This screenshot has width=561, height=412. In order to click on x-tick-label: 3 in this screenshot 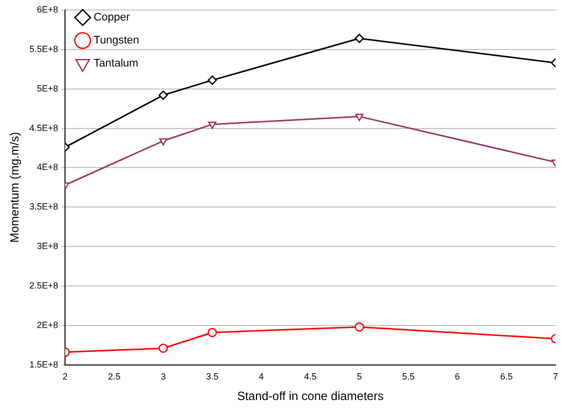, I will do `click(163, 377)`.